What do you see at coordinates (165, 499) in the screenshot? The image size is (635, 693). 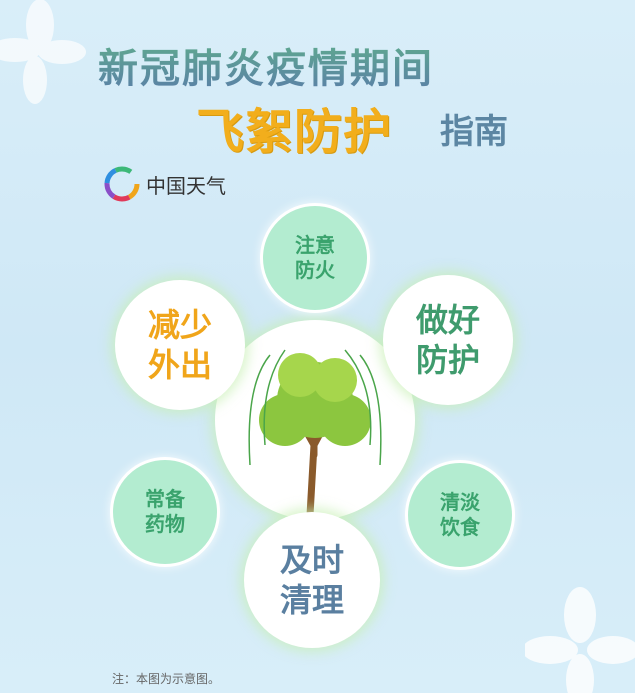 I see `tip-text: 常备` at bounding box center [165, 499].